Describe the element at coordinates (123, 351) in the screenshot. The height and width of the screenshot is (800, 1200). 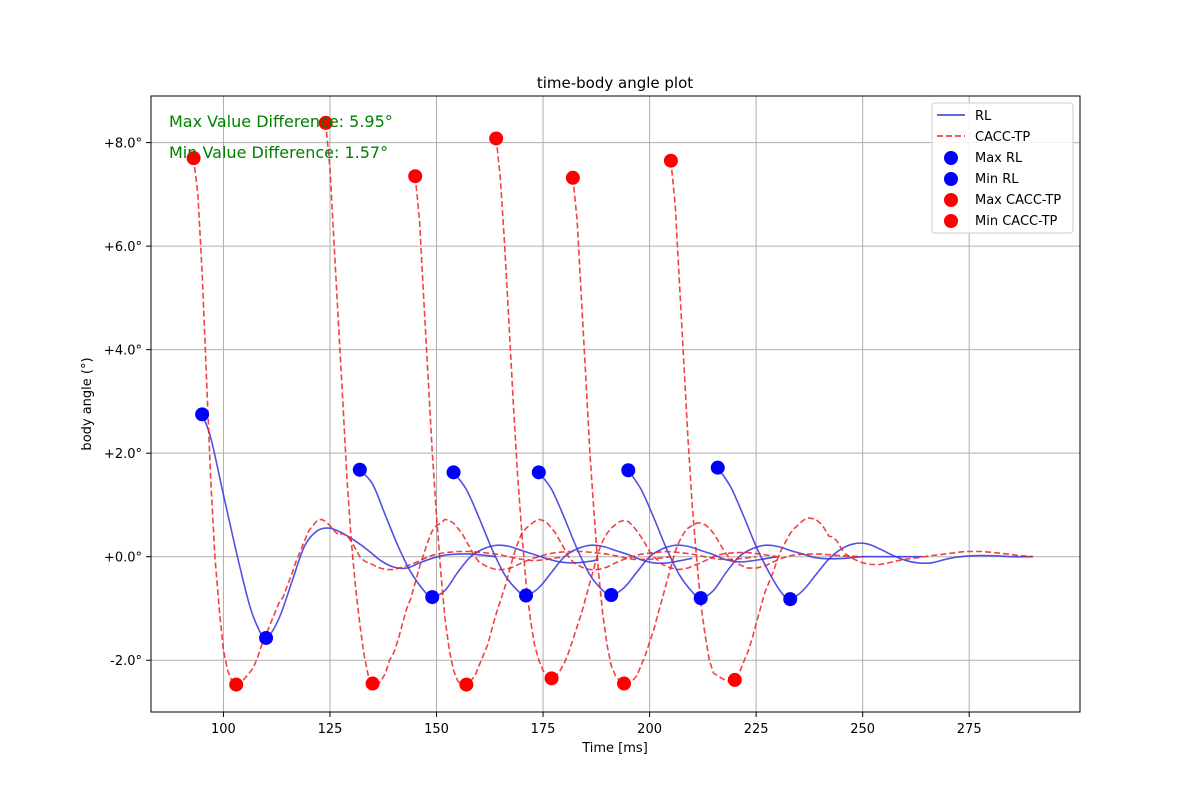
I see `y-tick-label: +4.0°` at that location.